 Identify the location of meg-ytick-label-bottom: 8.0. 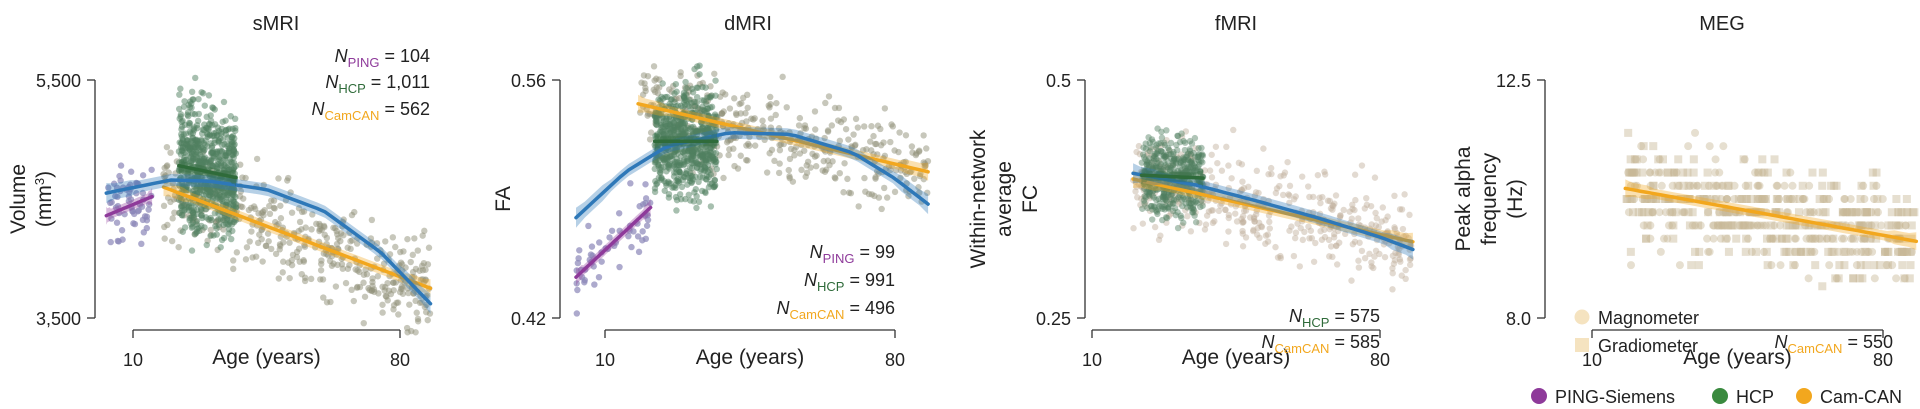
(1518, 319).